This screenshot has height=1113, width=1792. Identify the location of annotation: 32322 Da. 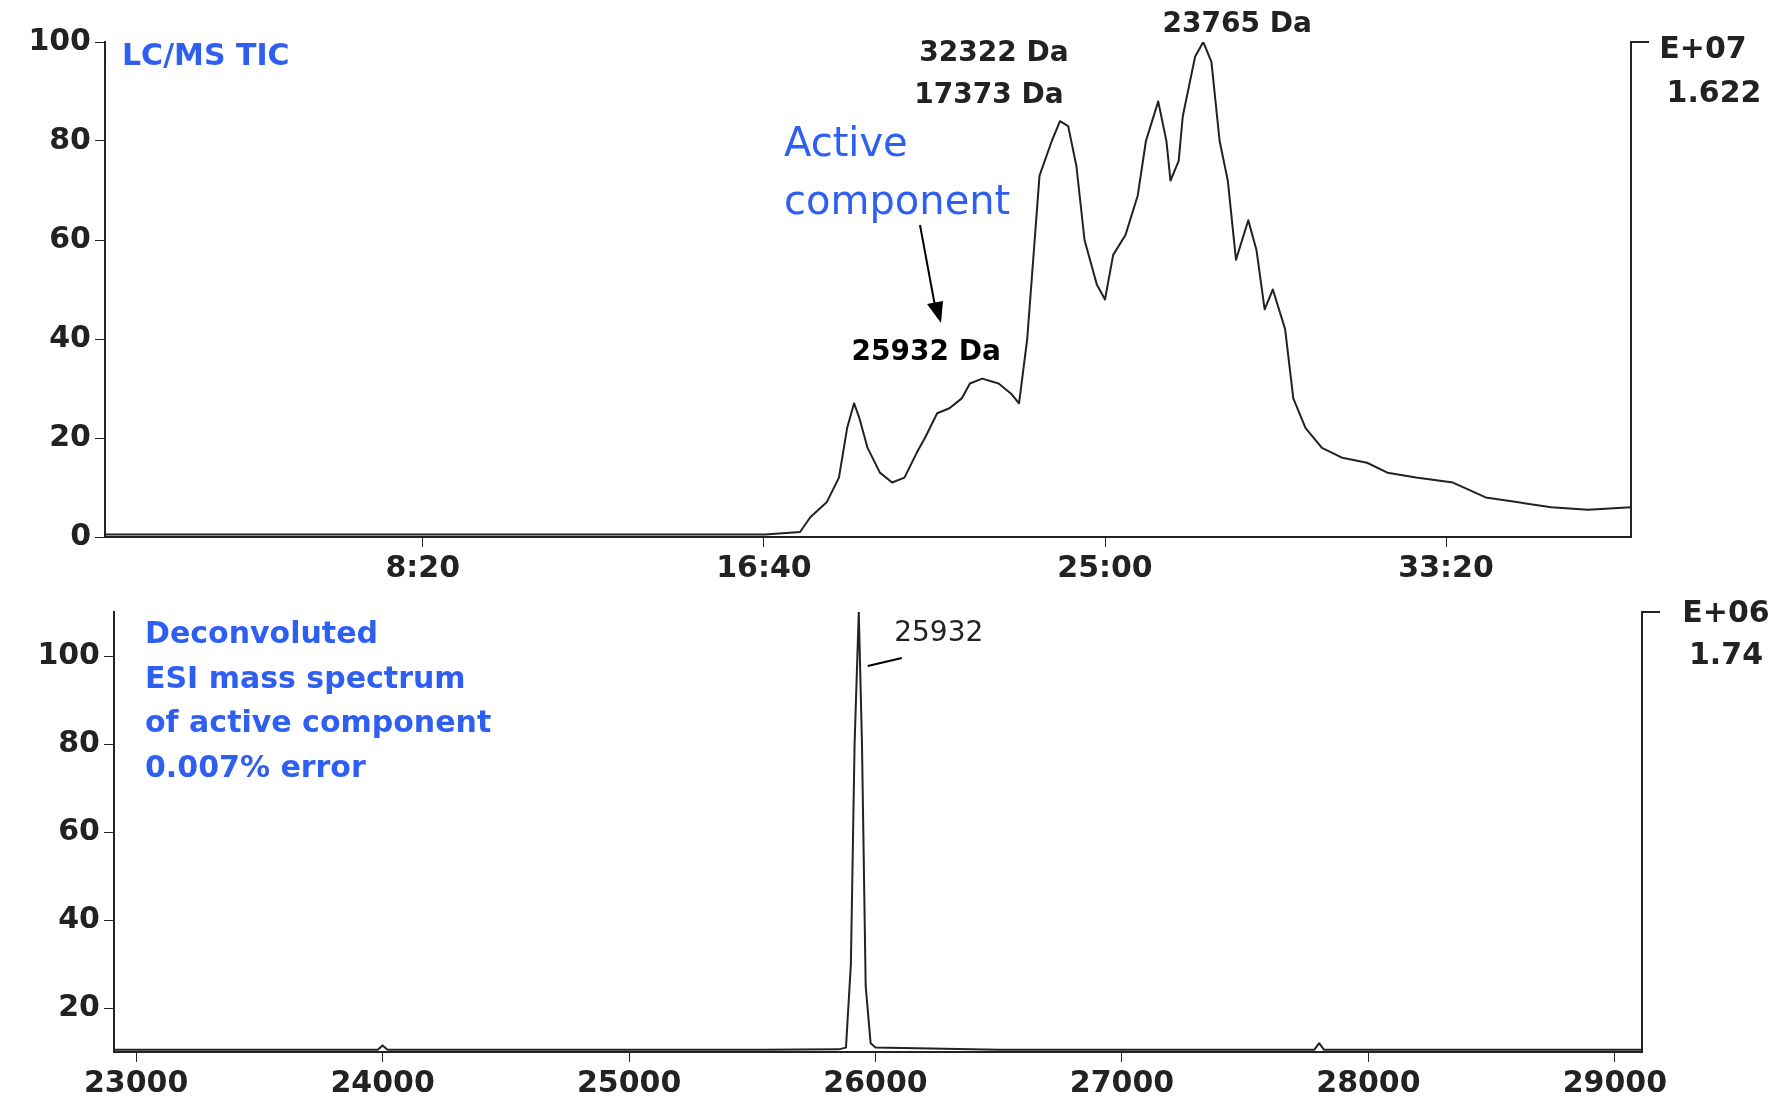
(994, 52).